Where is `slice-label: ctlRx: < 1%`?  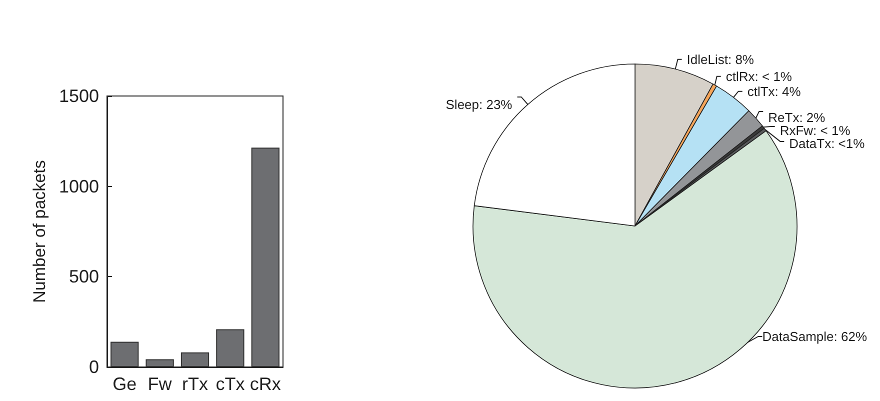 slice-label: ctlRx: < 1% is located at coordinates (759, 76).